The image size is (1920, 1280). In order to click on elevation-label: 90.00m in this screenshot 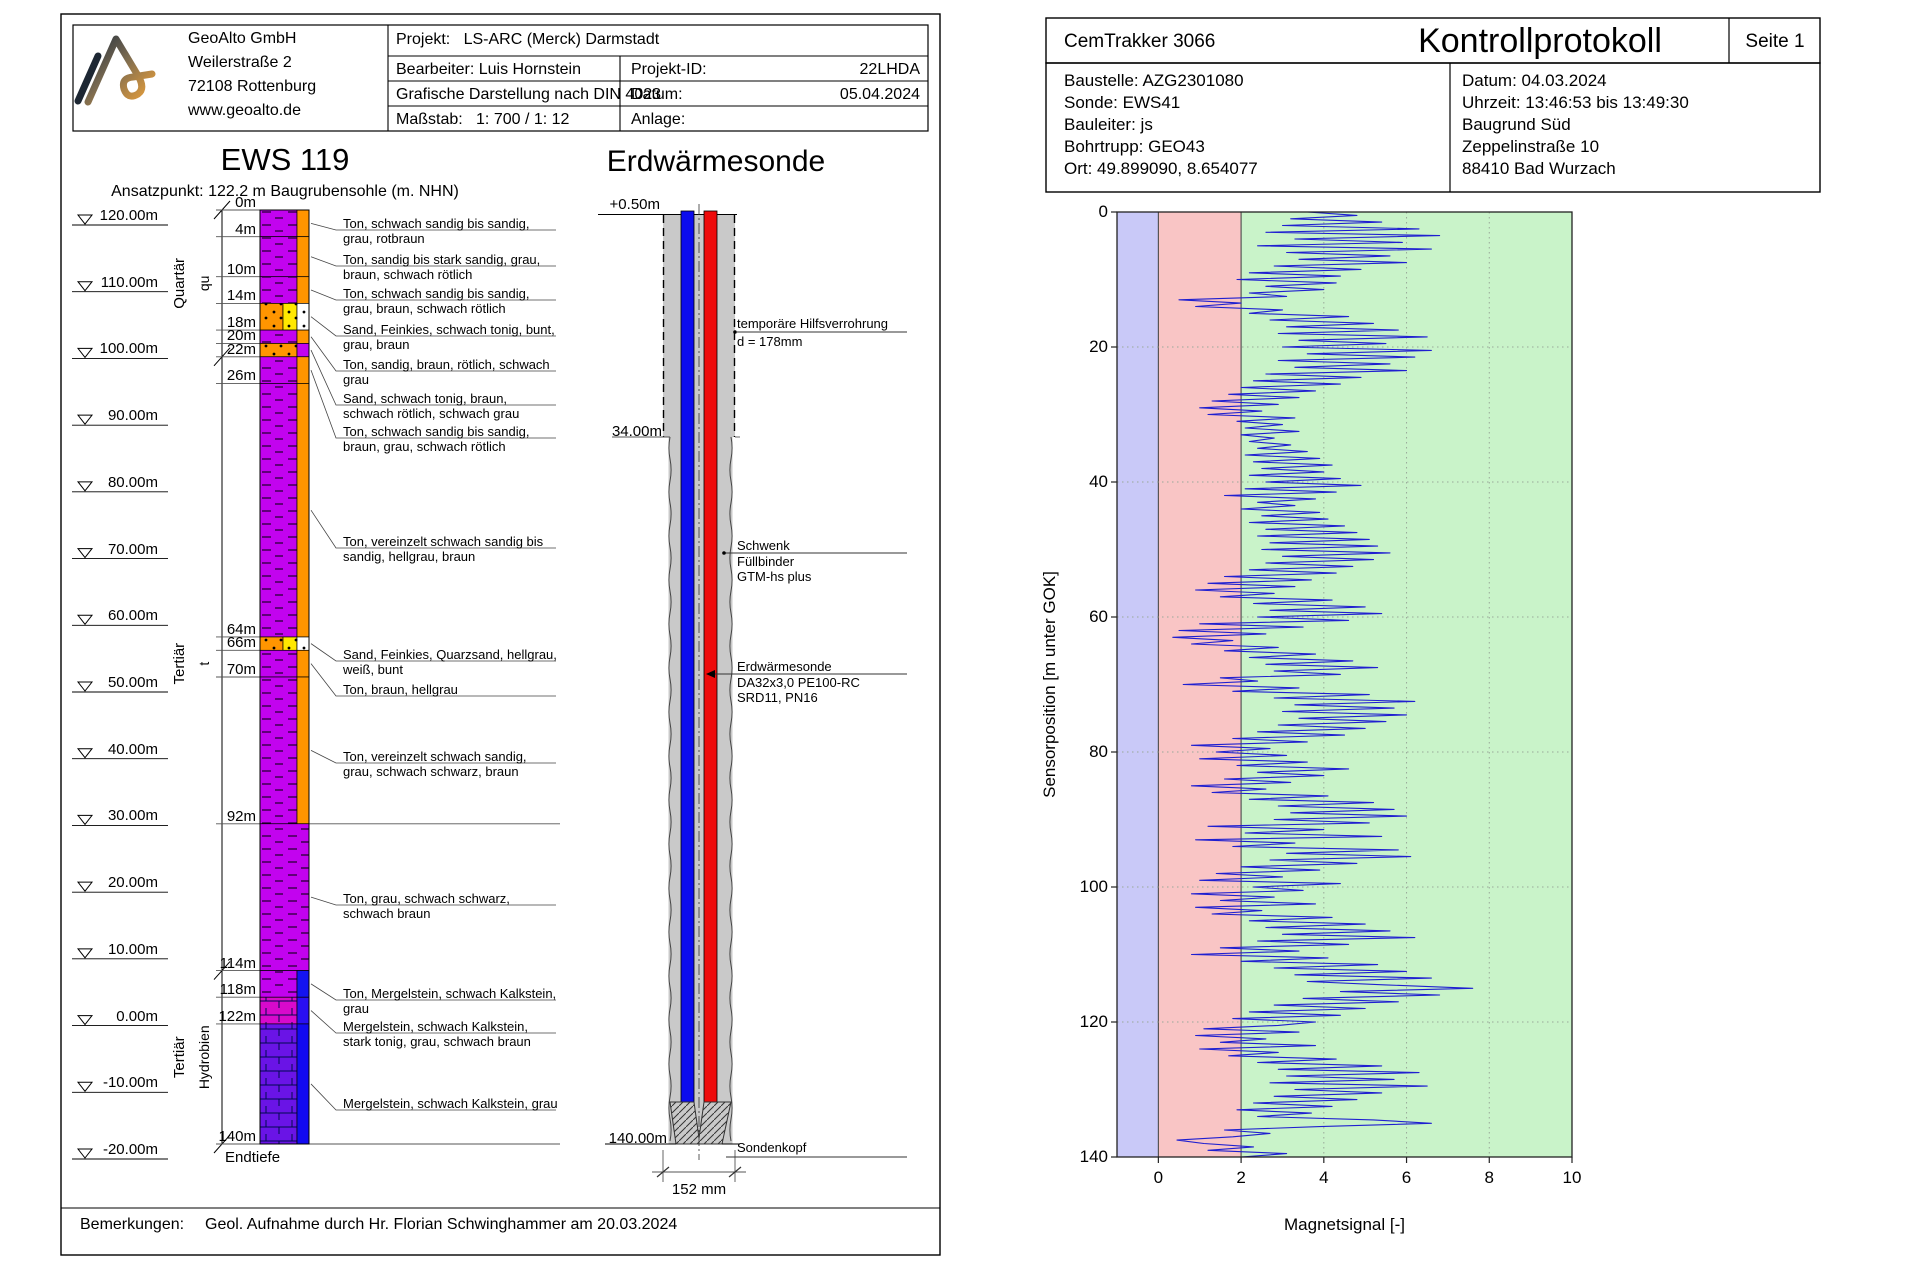, I will do `click(132, 416)`.